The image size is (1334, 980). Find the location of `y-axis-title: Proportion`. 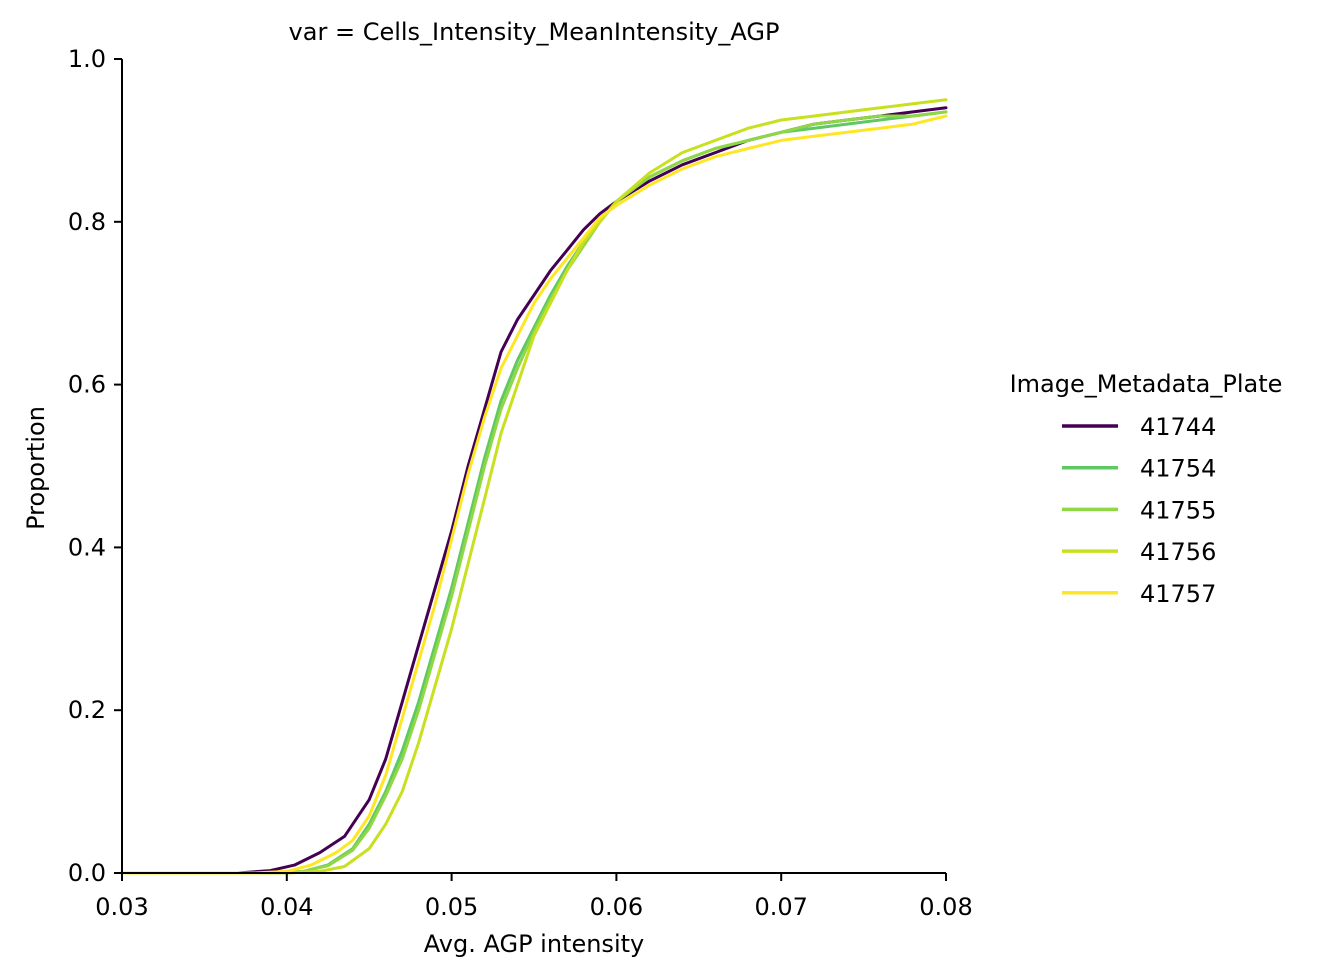

y-axis-title: Proportion is located at coordinates (36, 468).